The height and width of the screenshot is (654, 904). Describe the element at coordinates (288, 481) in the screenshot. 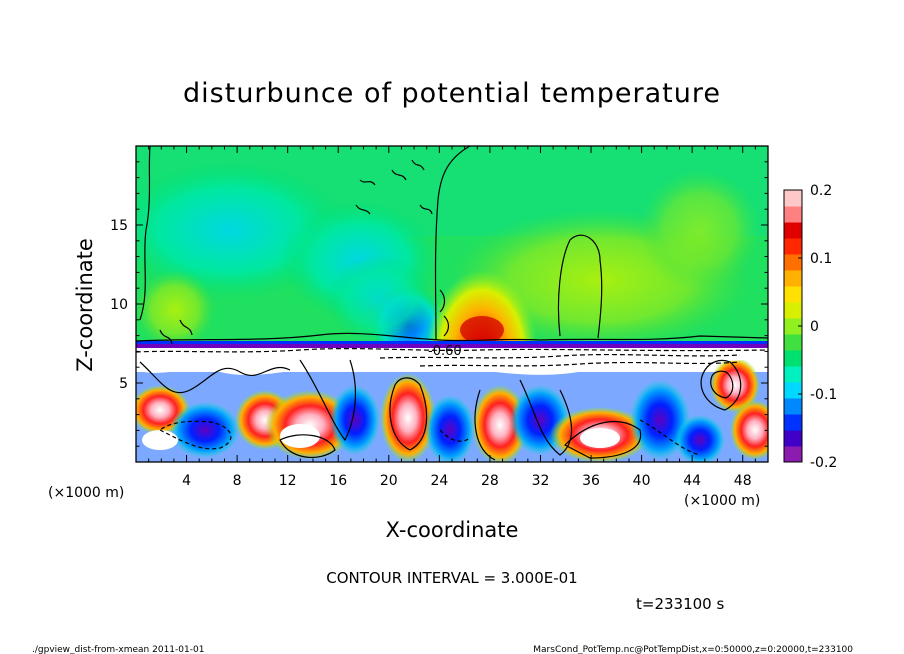

I see `x-tick-label: 12` at that location.